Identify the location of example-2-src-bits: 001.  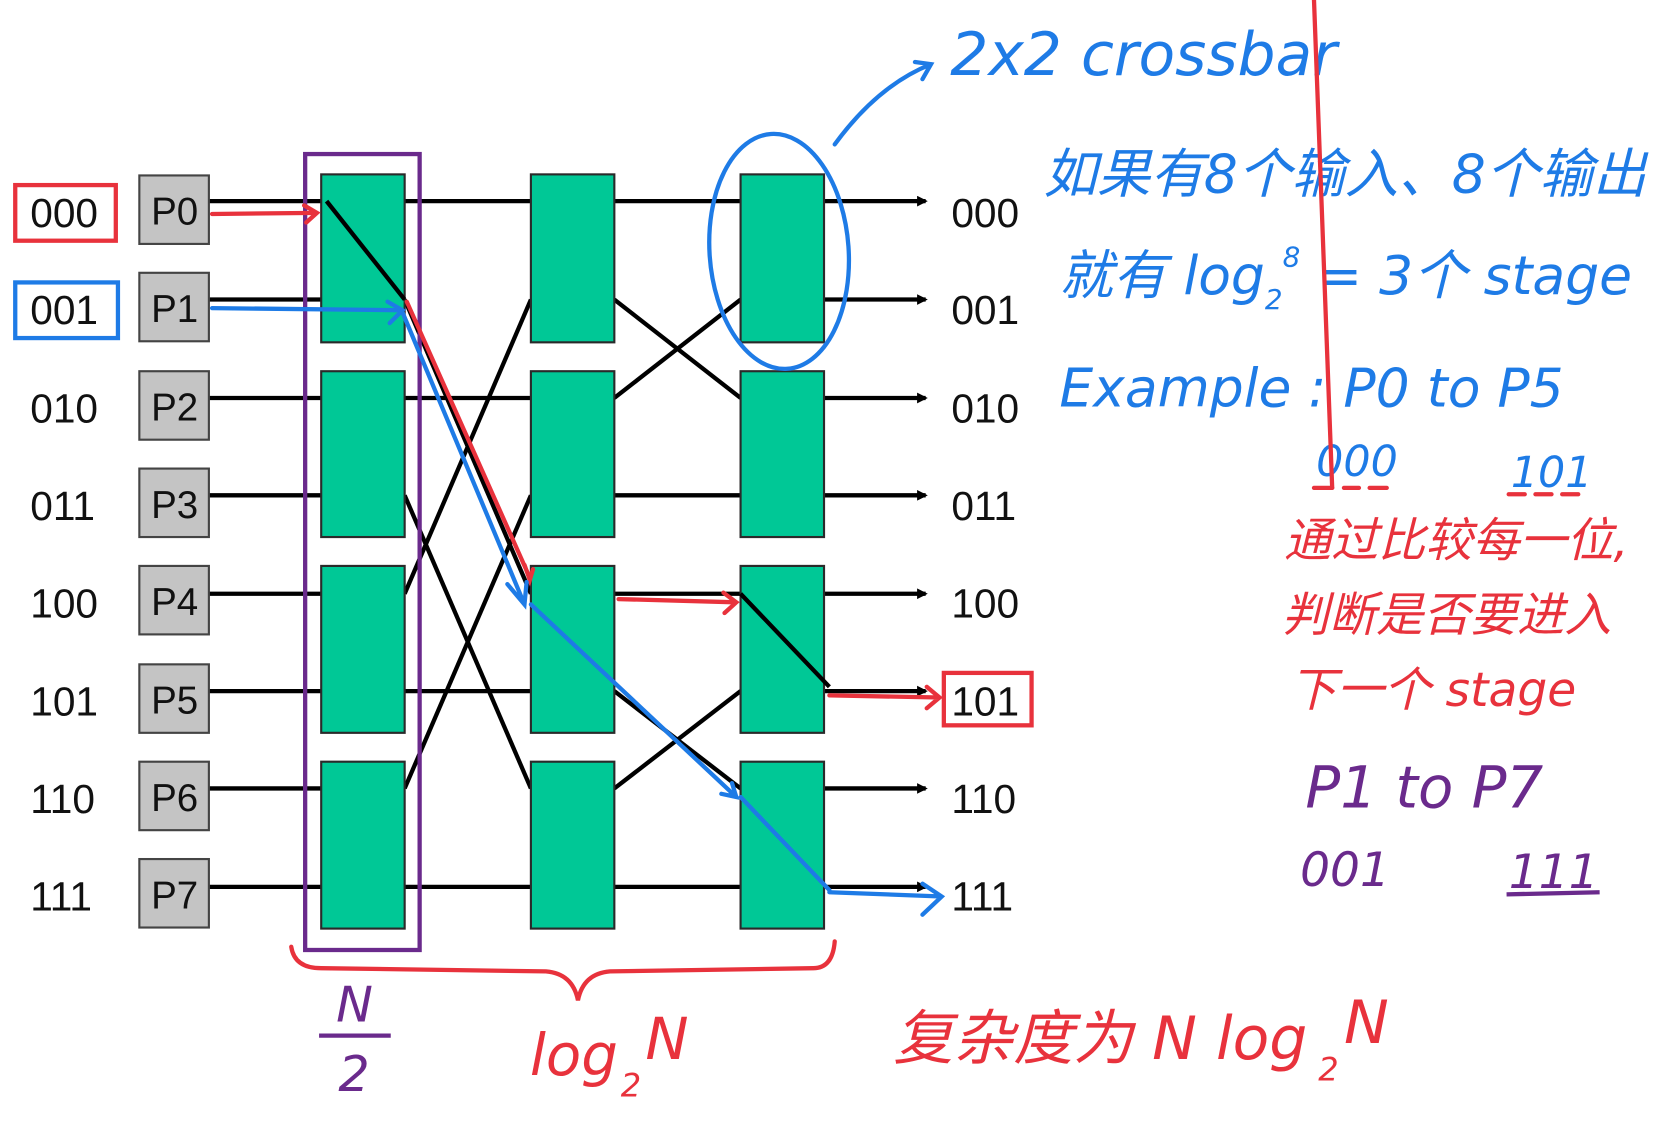
(1345, 870).